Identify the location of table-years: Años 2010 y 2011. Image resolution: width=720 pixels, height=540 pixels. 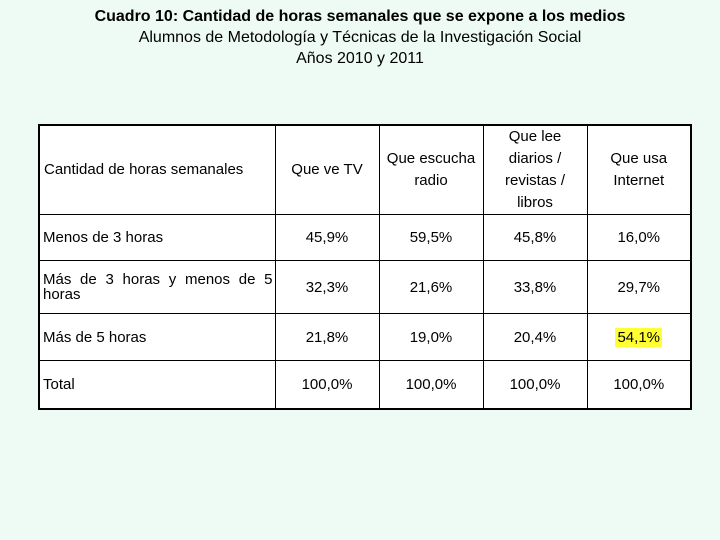
(360, 58).